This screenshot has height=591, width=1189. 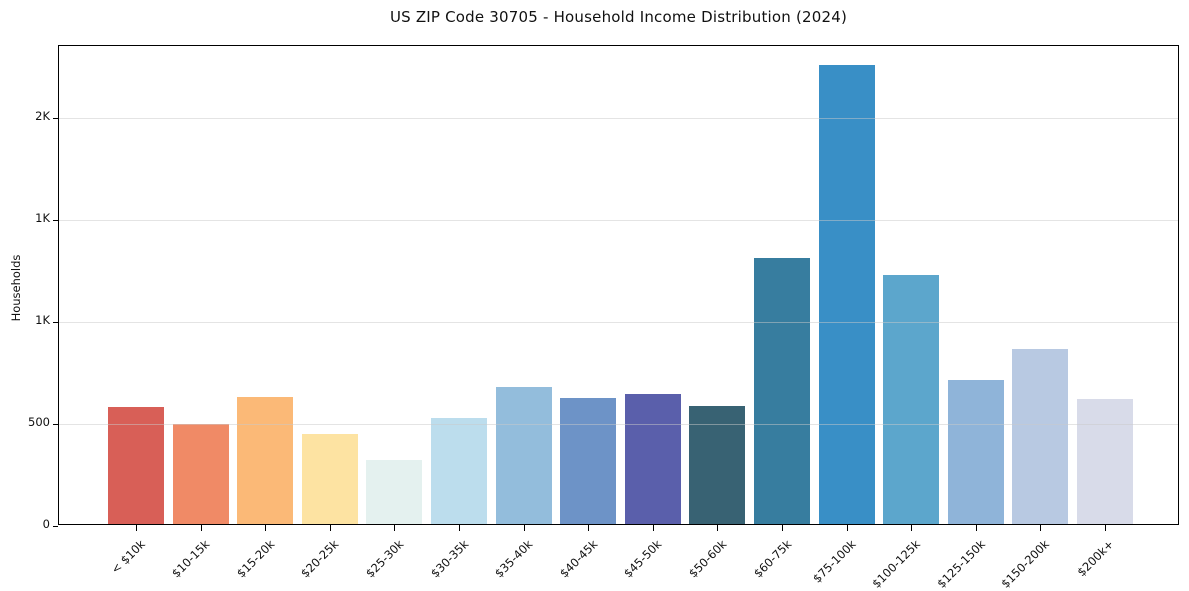 I want to click on x-tick-label-wrap: $125-150k, so click(x=494, y=562).